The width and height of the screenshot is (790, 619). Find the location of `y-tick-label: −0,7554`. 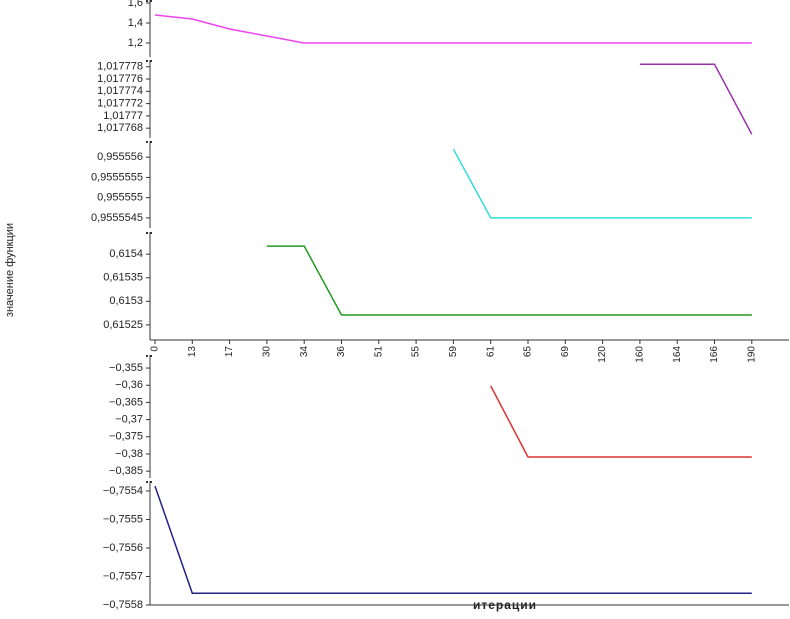

y-tick-label: −0,7554 is located at coordinates (123, 491).